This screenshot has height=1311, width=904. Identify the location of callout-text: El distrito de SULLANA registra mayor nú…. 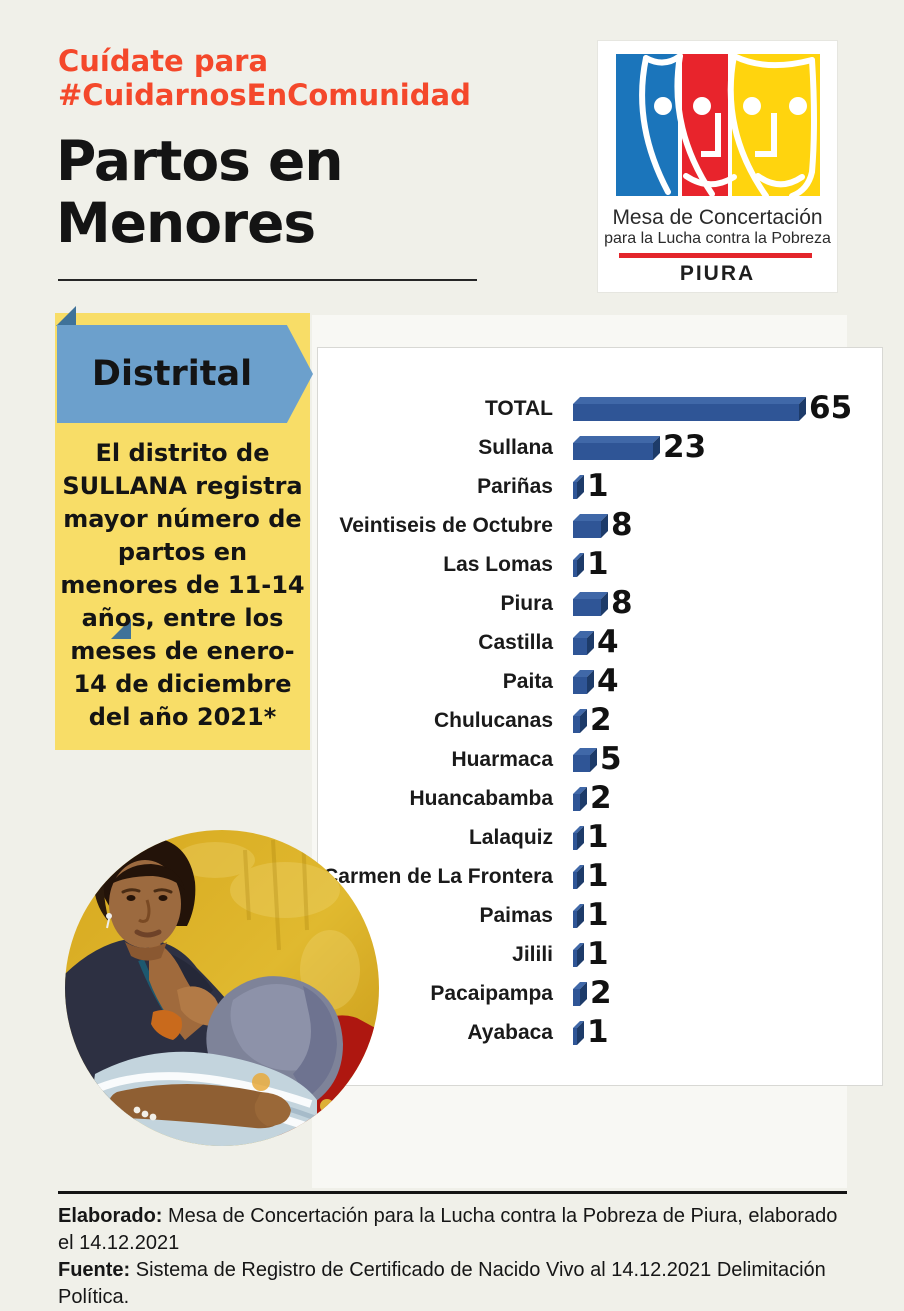
(182, 585).